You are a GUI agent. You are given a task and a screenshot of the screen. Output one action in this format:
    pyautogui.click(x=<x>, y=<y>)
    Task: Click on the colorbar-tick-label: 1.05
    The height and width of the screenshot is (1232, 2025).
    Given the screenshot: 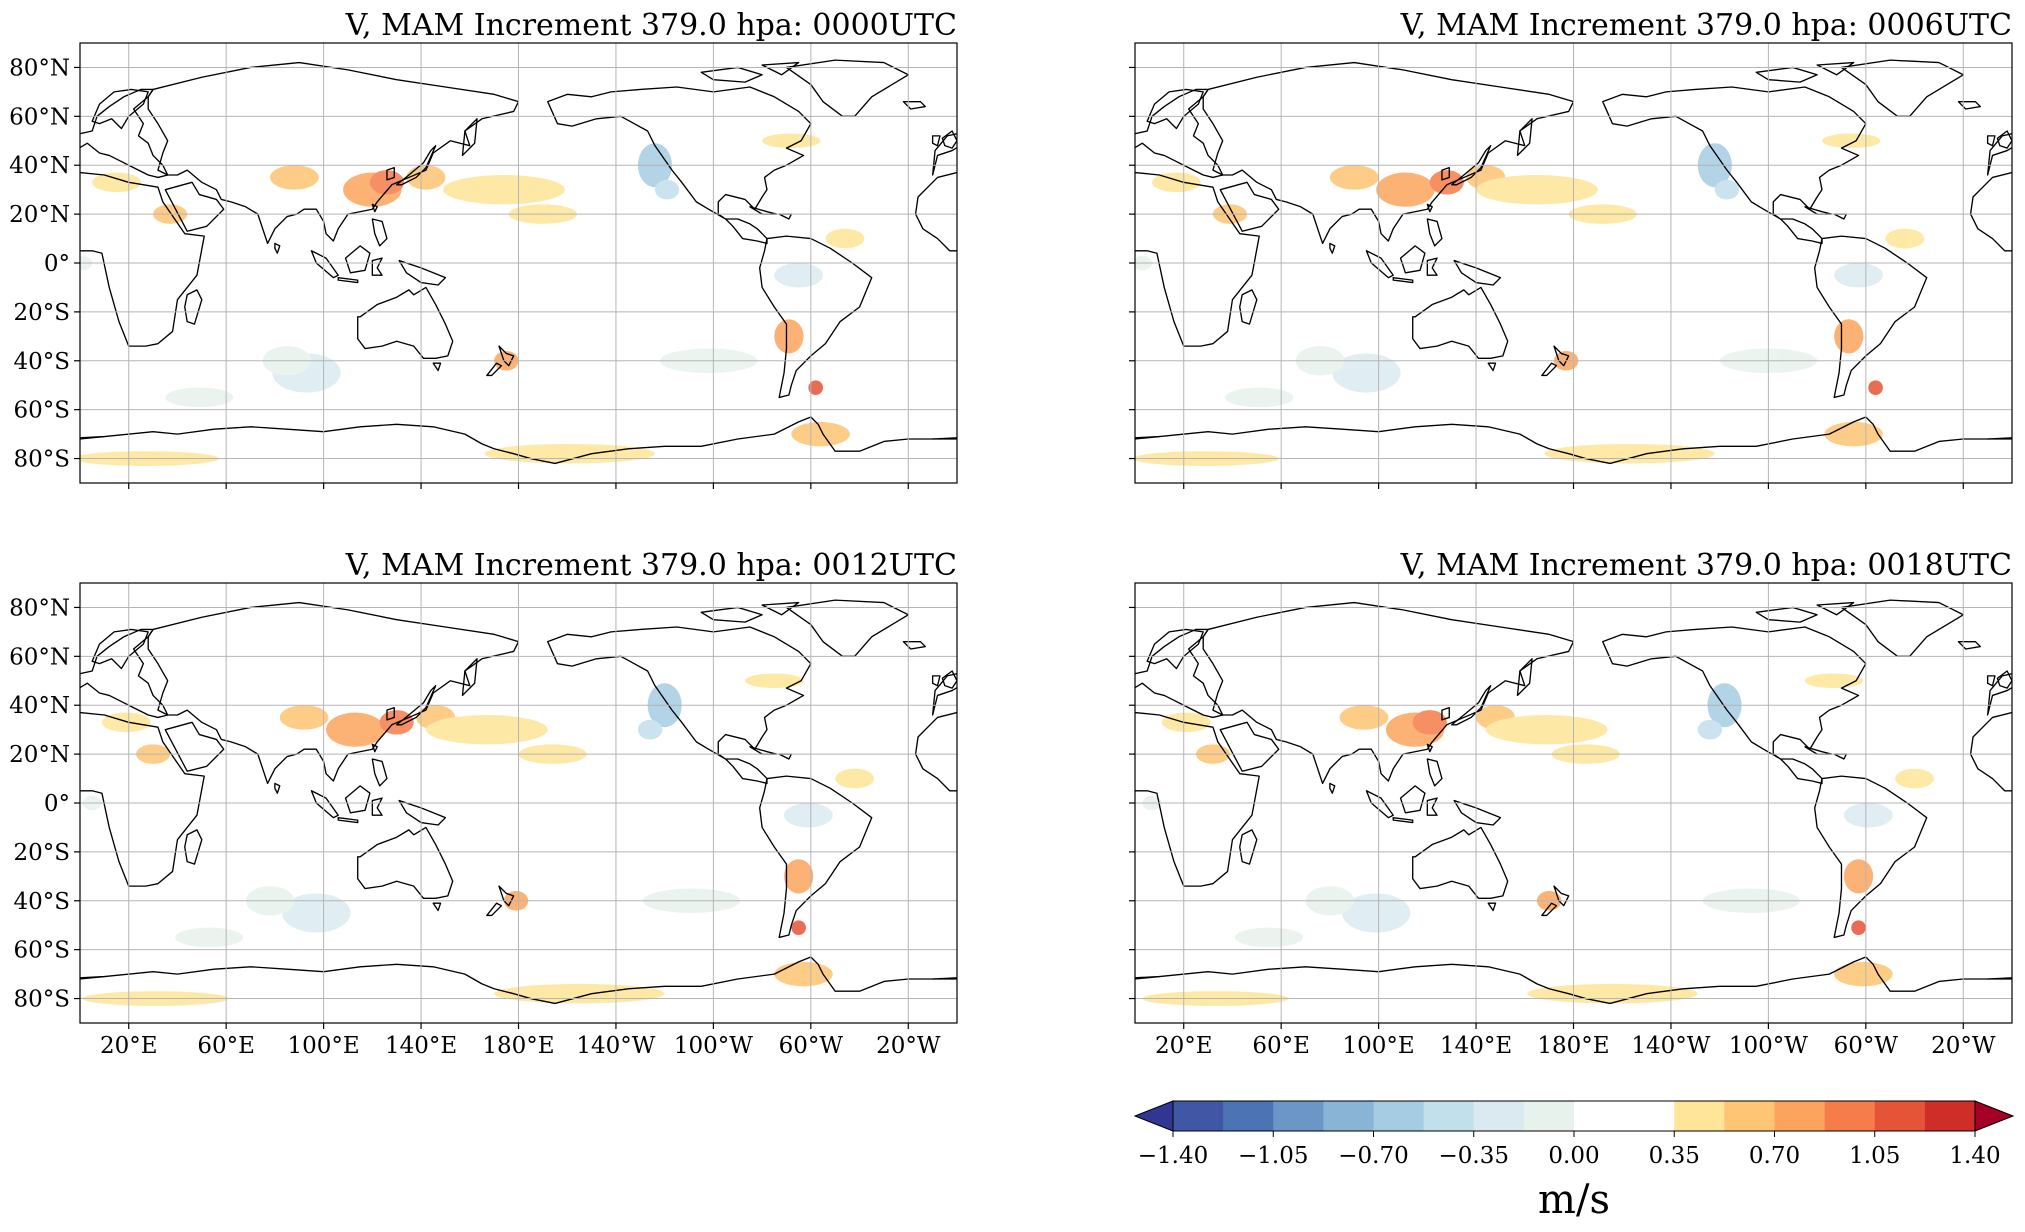 What is the action you would take?
    pyautogui.click(x=1874, y=1156)
    